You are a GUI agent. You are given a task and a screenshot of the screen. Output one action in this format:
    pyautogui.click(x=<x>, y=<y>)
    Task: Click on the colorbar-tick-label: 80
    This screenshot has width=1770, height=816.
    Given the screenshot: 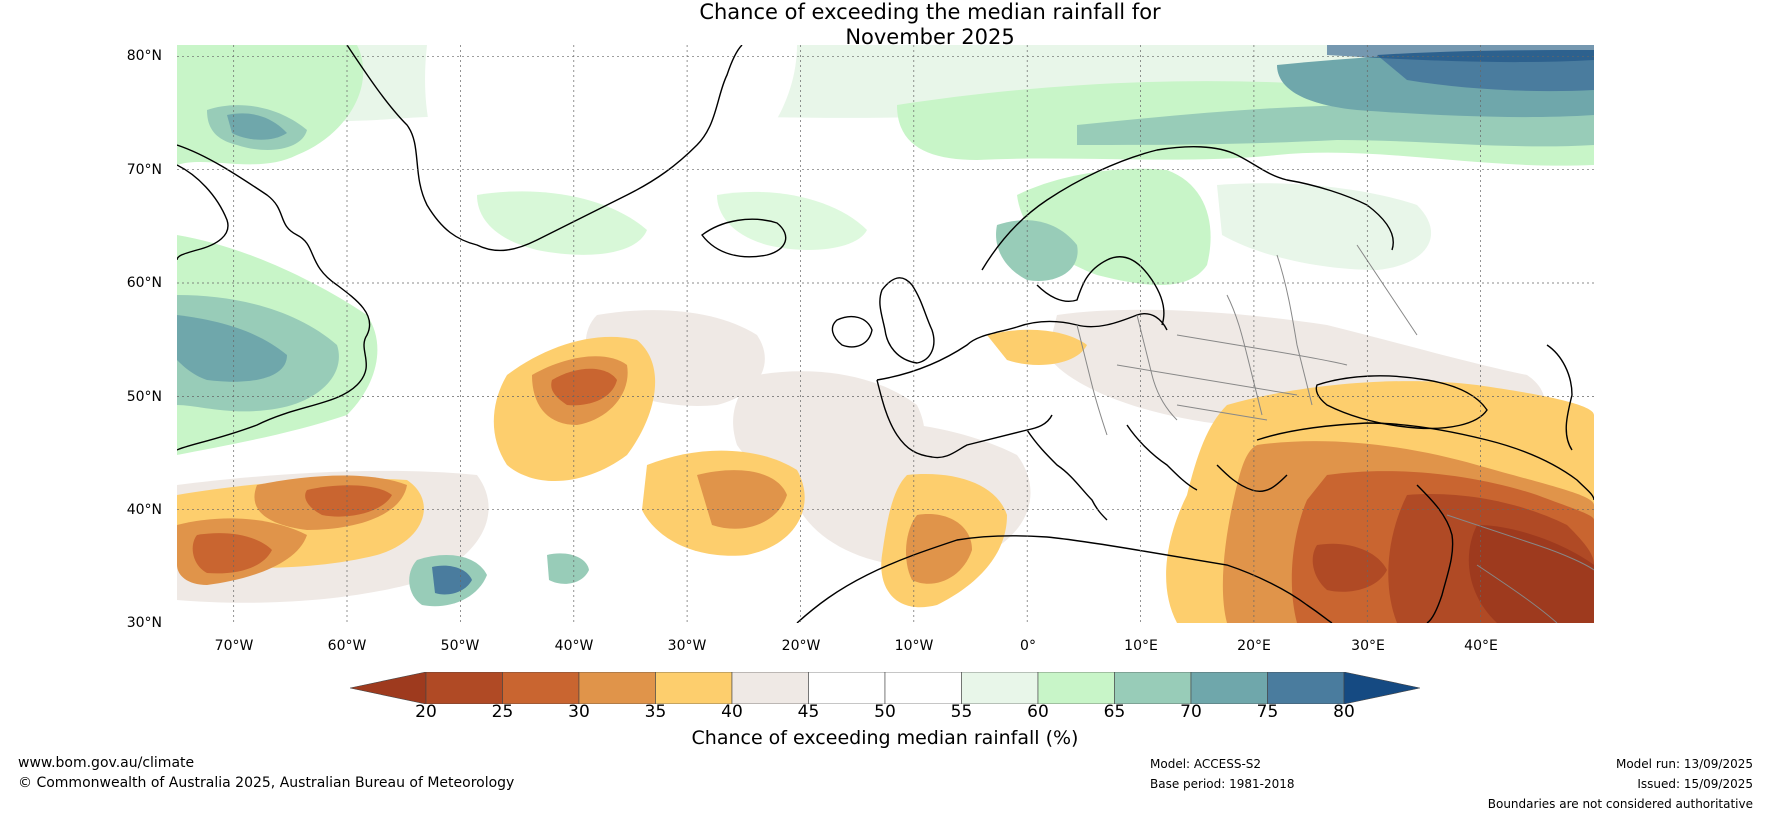 What is the action you would take?
    pyautogui.click(x=1344, y=712)
    